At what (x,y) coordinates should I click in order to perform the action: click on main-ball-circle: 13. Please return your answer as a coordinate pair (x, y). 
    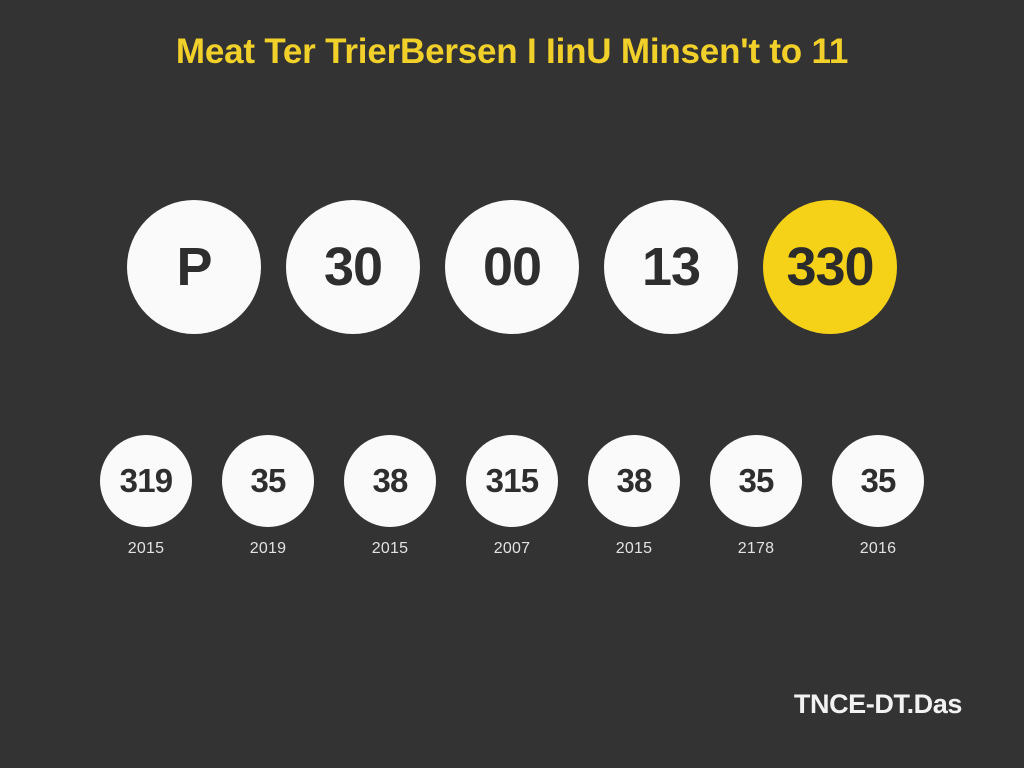
    Looking at the image, I should click on (671, 267).